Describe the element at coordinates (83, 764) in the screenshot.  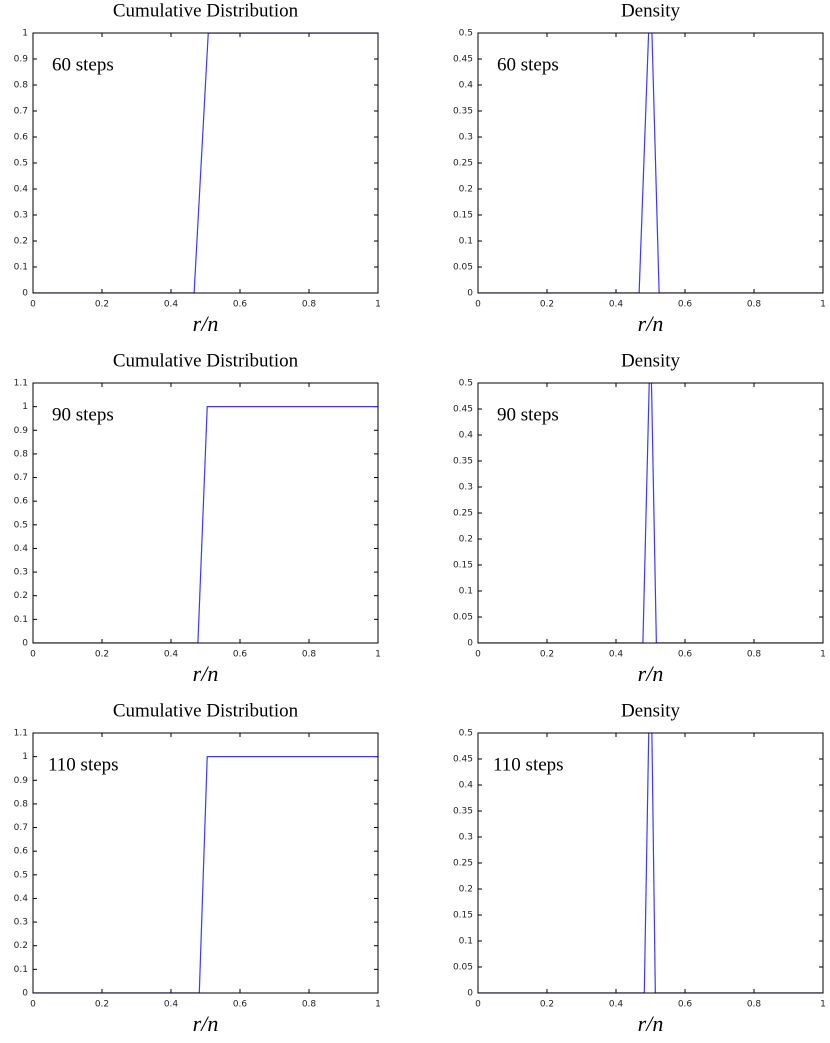
I see `annotation: 110 steps` at that location.